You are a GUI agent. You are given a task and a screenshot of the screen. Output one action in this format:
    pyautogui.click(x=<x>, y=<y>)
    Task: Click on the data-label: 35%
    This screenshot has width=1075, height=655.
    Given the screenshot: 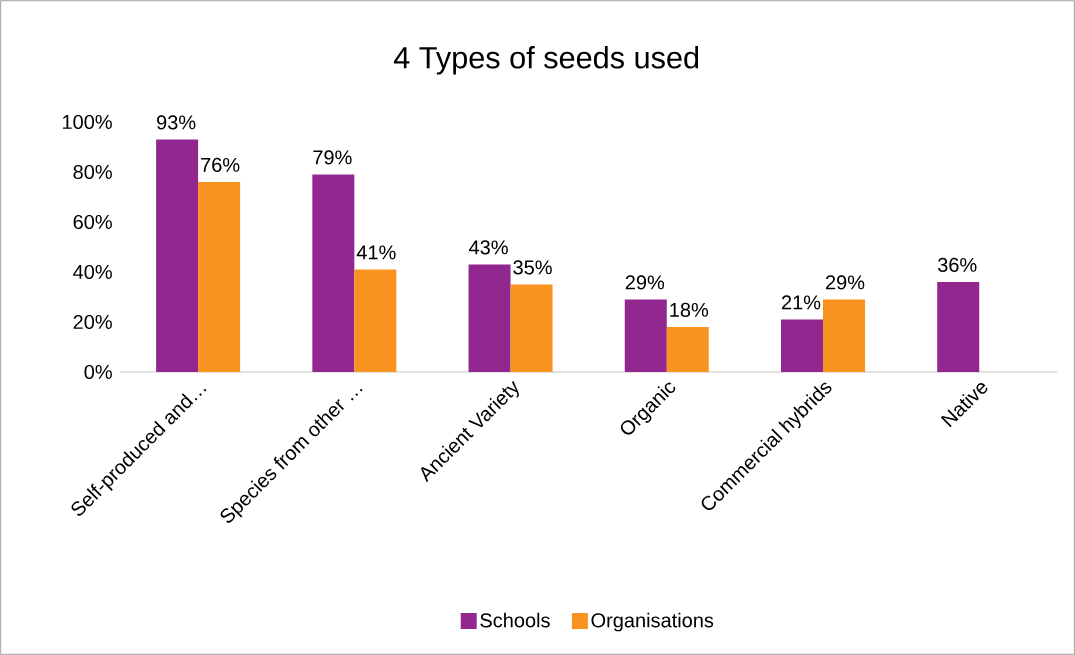 What is the action you would take?
    pyautogui.click(x=532, y=267)
    